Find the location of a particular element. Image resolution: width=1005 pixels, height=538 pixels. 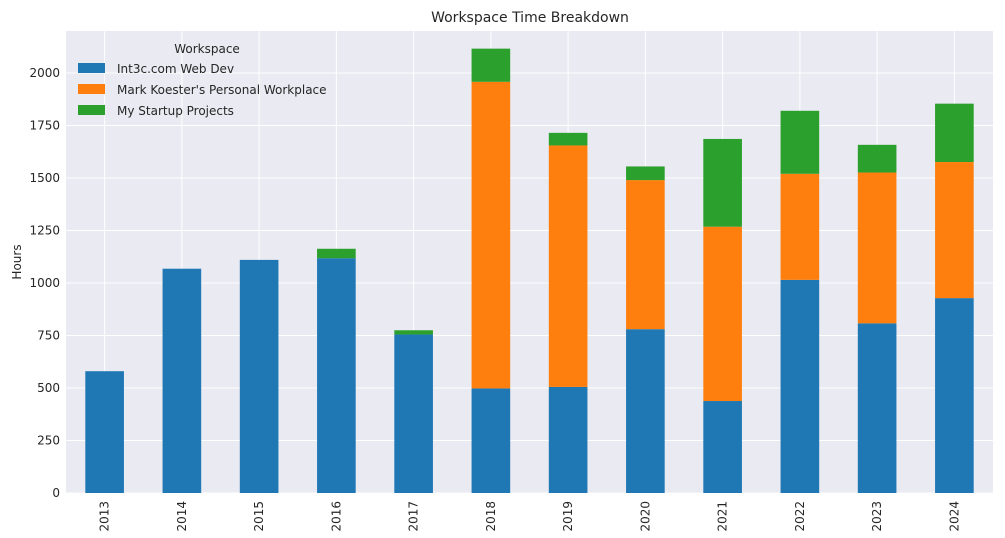

y-tick-label: 1750 is located at coordinates (44, 126).